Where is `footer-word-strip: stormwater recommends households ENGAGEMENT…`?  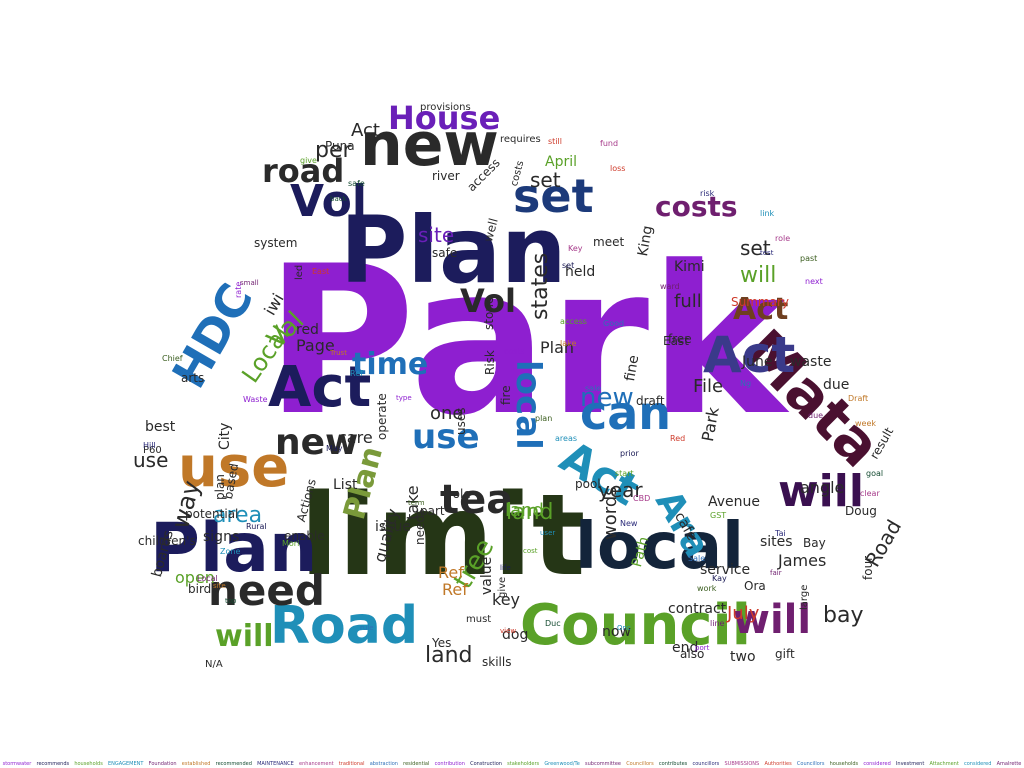 footer-word-strip: stormwater recommends households ENGAGEMENT… is located at coordinates (512, 764).